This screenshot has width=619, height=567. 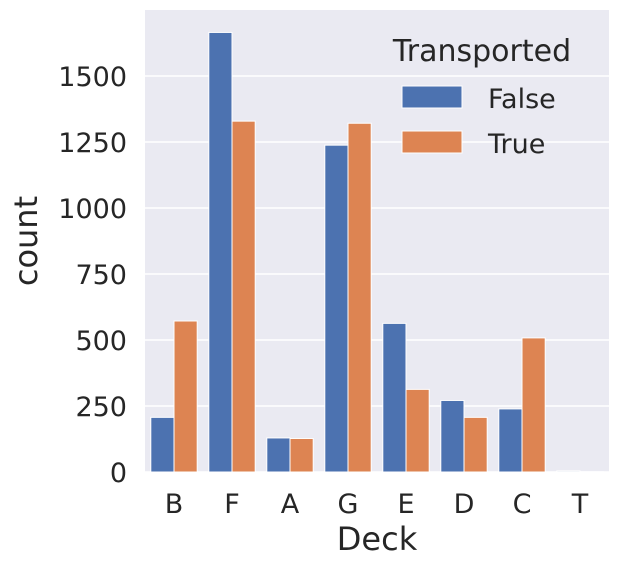 I want to click on x-tick-label: T, so click(x=580, y=504).